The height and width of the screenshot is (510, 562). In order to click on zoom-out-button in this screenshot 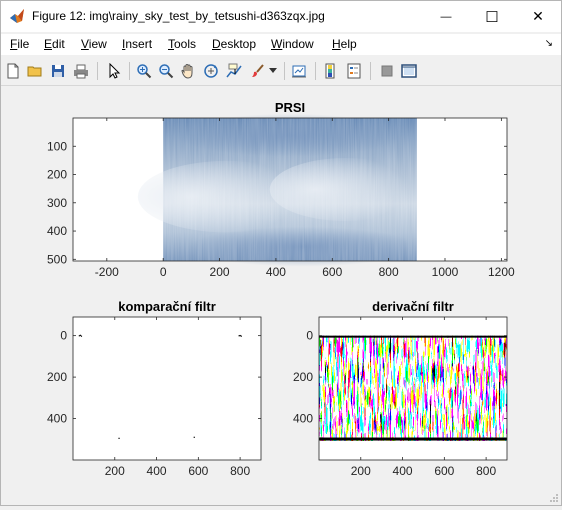, I will do `click(166, 71)`.